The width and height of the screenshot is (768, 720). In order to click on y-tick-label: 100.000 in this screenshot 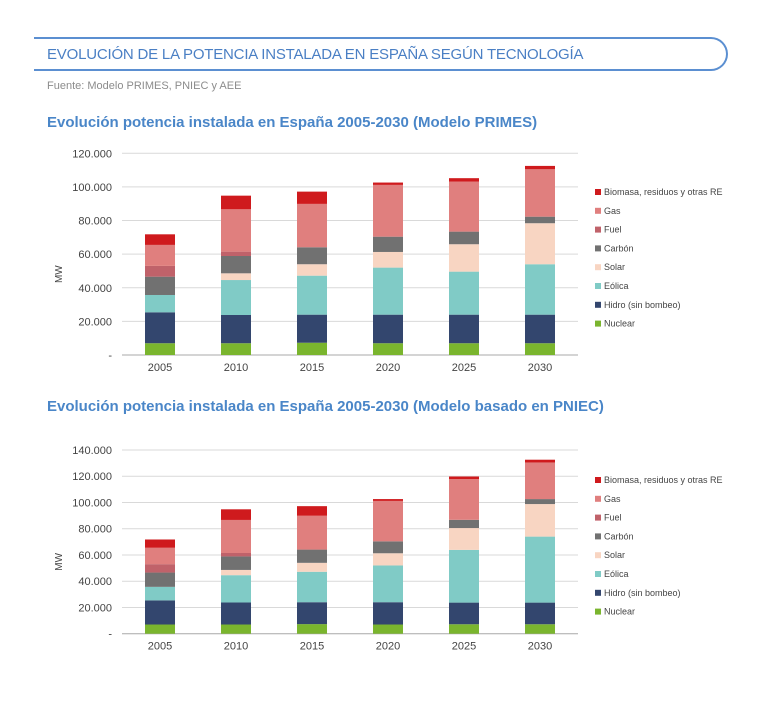, I will do `click(92, 503)`.